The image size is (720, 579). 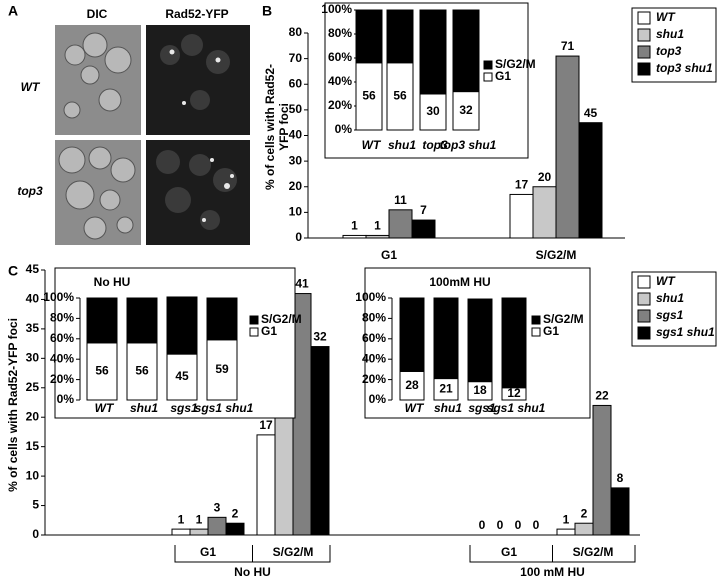 What do you see at coordinates (412, 334) in the screenshot?
I see `value-label: 72` at bounding box center [412, 334].